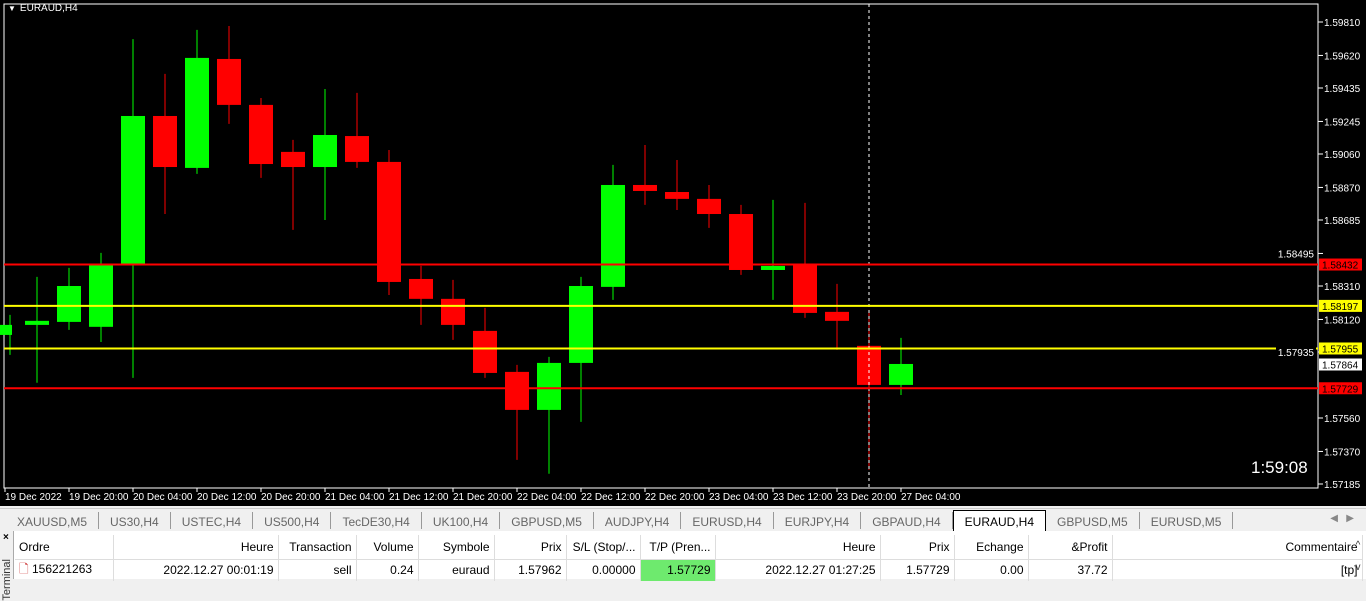 The image size is (1366, 601). Describe the element at coordinates (6, 537) in the screenshot. I see `close-icon: ×` at that location.